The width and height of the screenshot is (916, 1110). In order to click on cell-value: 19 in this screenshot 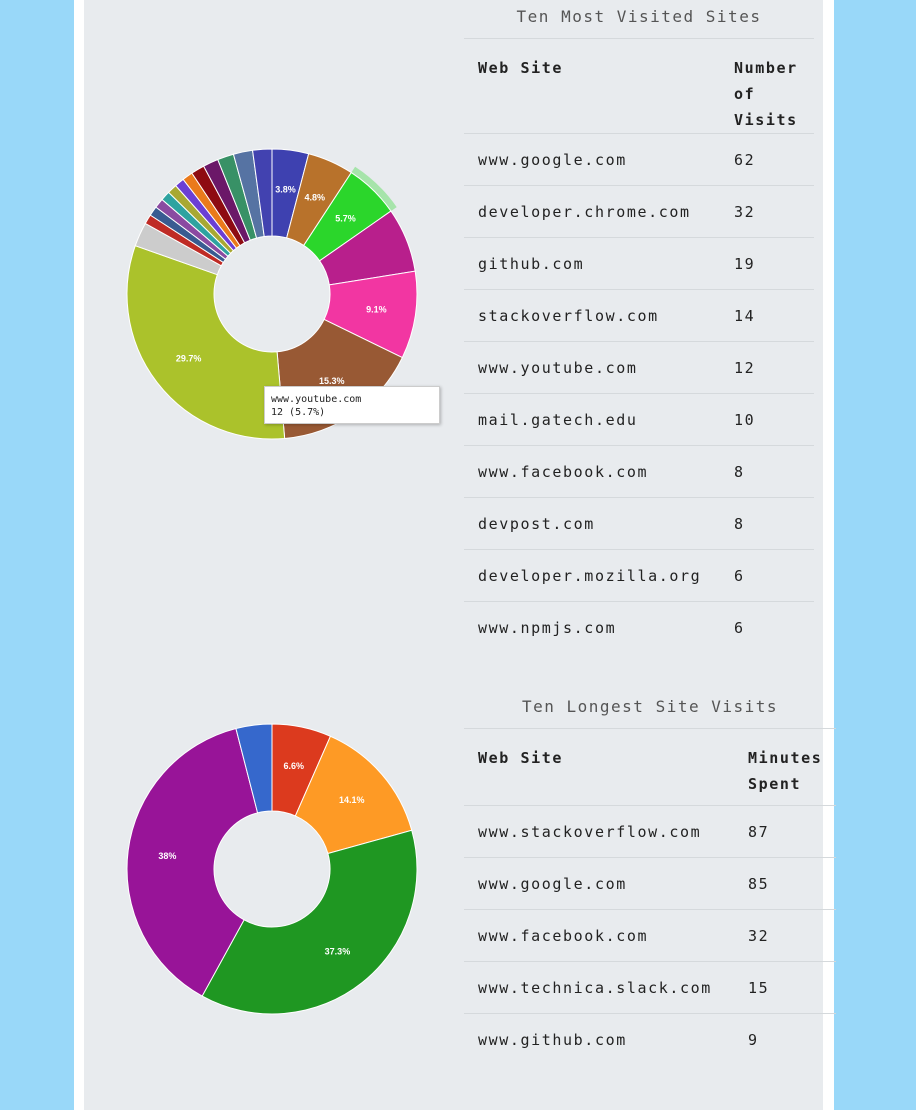, I will do `click(767, 263)`.